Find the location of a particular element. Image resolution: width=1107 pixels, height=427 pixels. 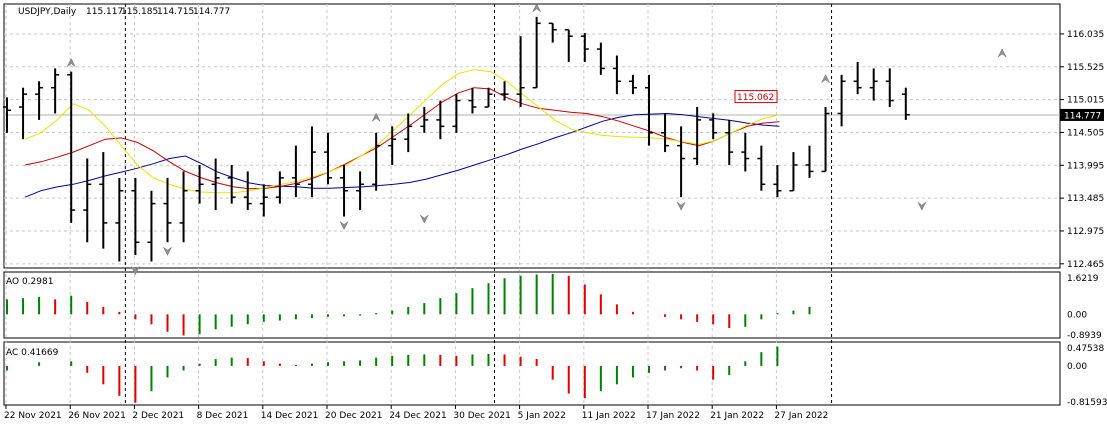

ao-tick-label-1: 0.00 is located at coordinates (1077, 315).